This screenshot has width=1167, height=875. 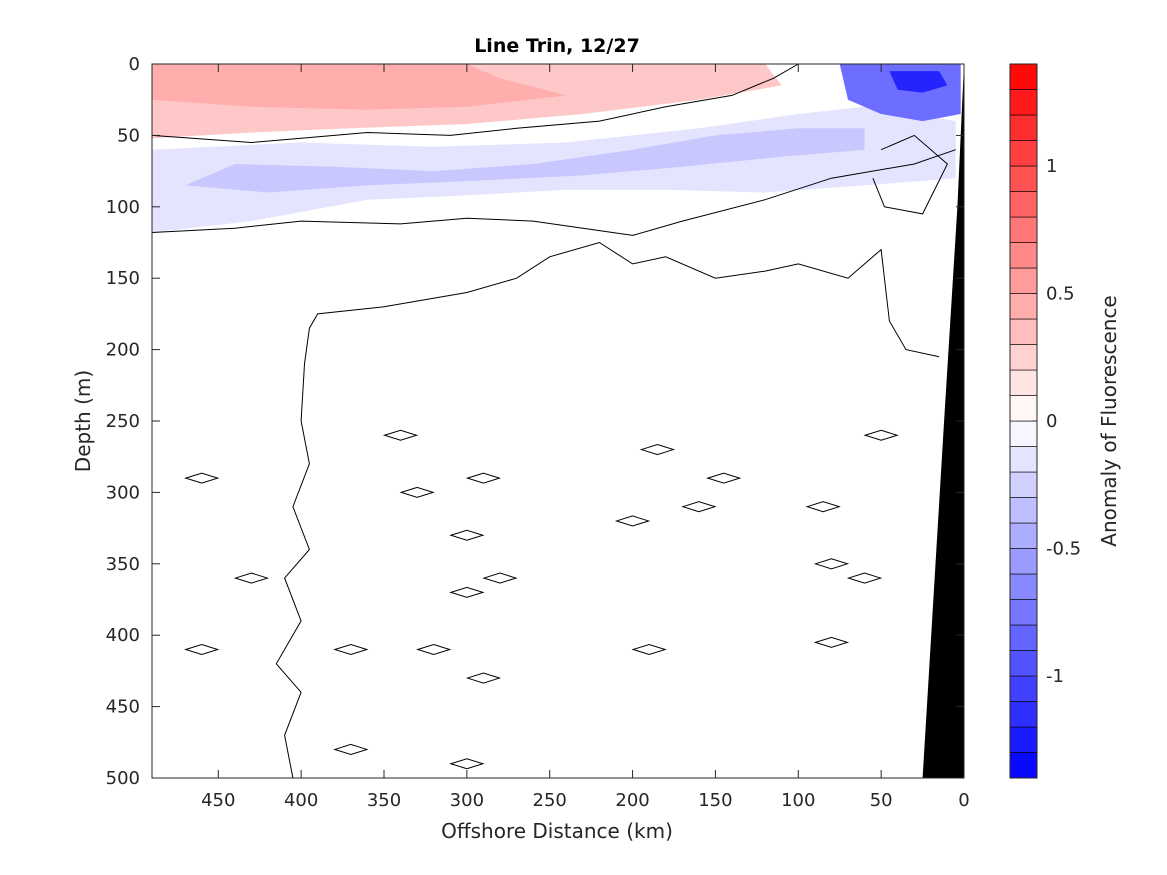 What do you see at coordinates (123, 421) in the screenshot?
I see `y-tick-label: 250` at bounding box center [123, 421].